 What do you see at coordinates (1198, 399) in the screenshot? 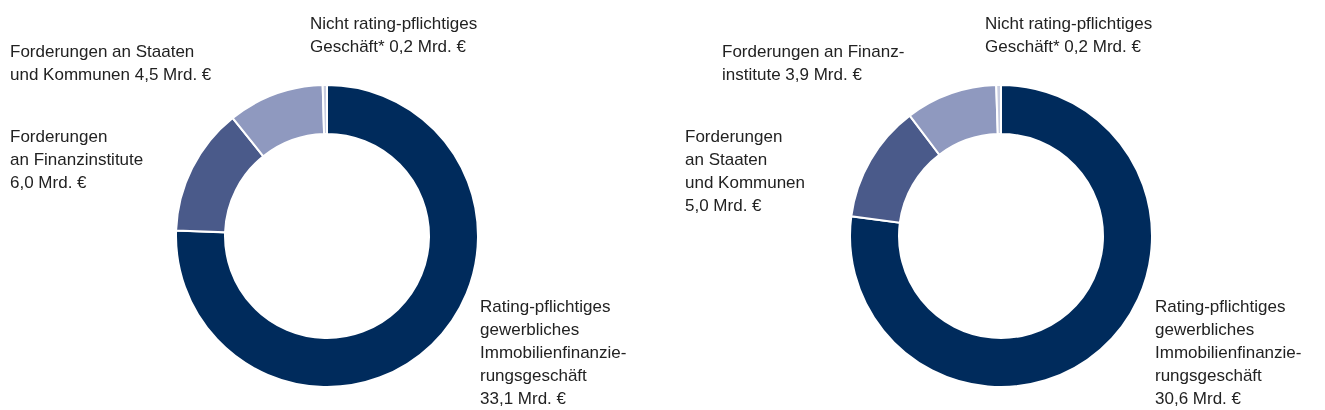
I see `data-label: 30,6 Mrd. €` at bounding box center [1198, 399].